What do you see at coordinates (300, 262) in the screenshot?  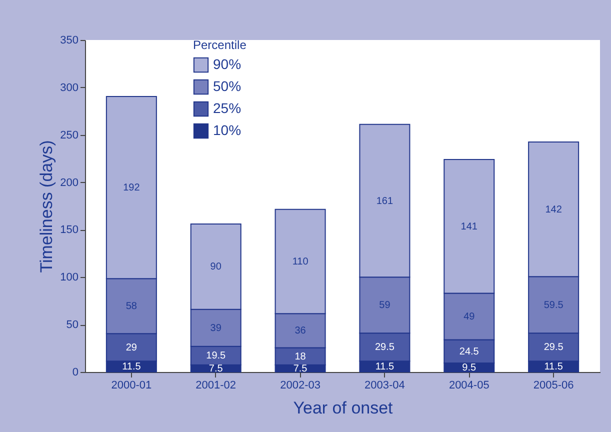 I see `data-label: 110` at bounding box center [300, 262].